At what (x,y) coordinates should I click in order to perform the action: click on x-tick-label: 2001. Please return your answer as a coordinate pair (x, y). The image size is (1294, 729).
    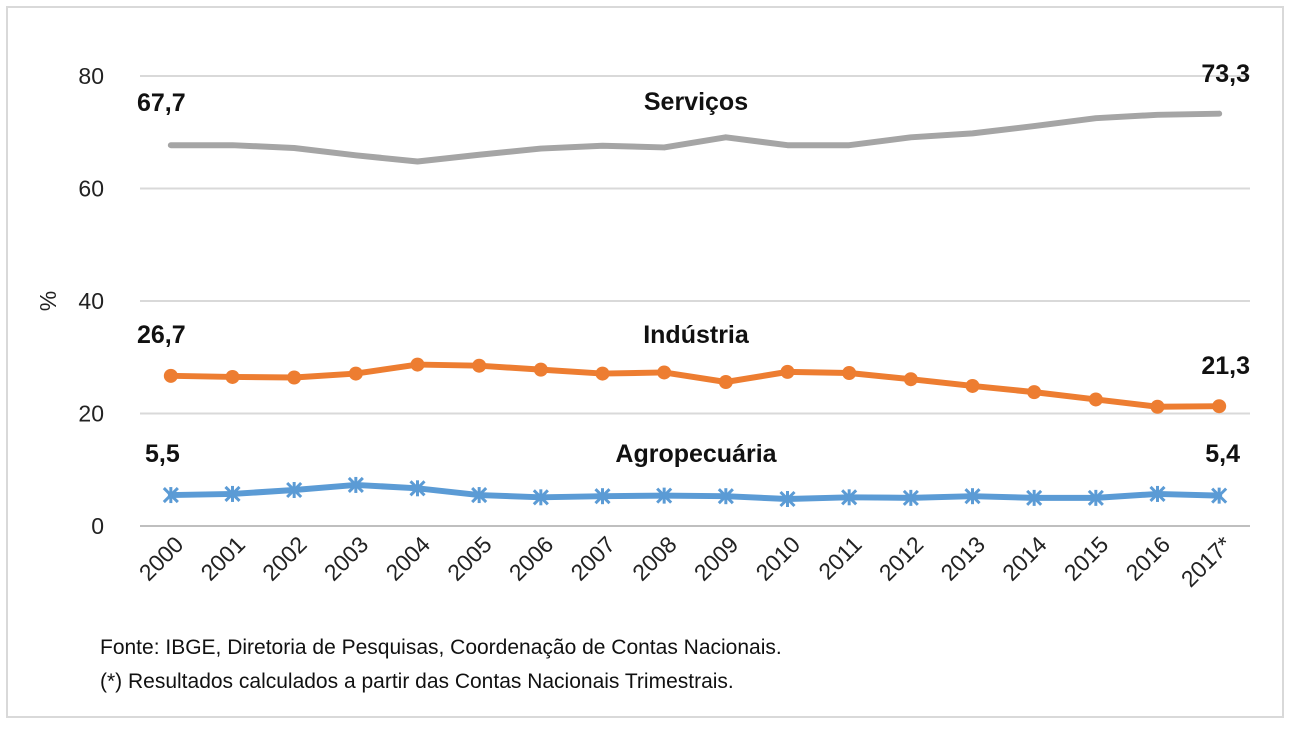
    Looking at the image, I should click on (222, 558).